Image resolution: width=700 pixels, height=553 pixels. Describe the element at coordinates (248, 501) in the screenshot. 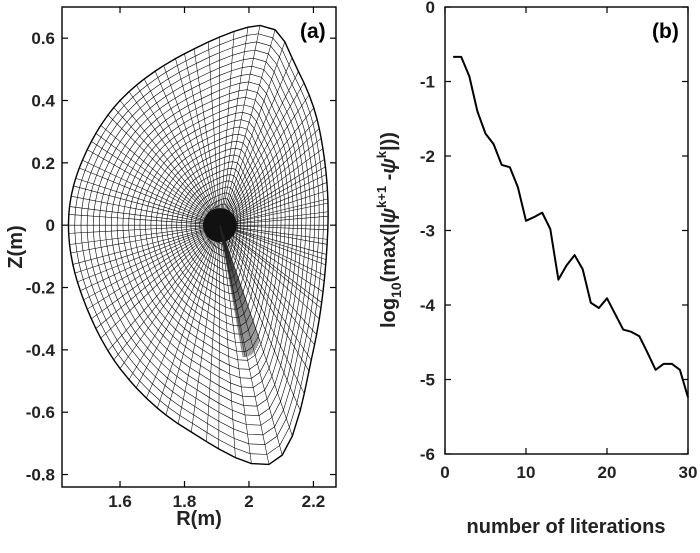

I see `x-tick-label-a: 2` at that location.